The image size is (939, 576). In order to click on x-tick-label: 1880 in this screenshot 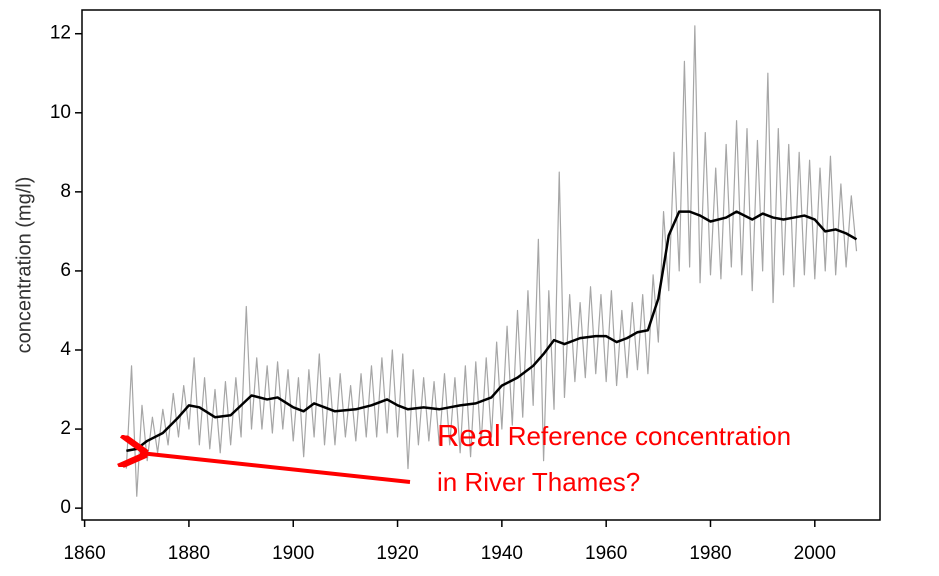, I will do `click(189, 553)`.